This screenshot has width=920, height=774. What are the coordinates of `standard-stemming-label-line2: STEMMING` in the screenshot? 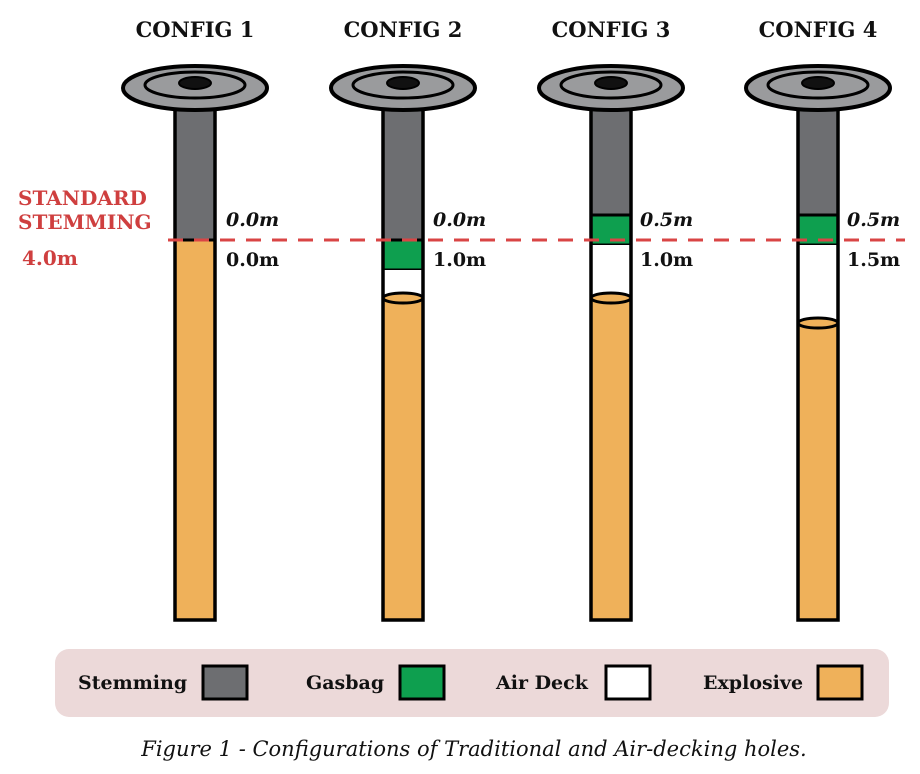 It's located at (85, 222).